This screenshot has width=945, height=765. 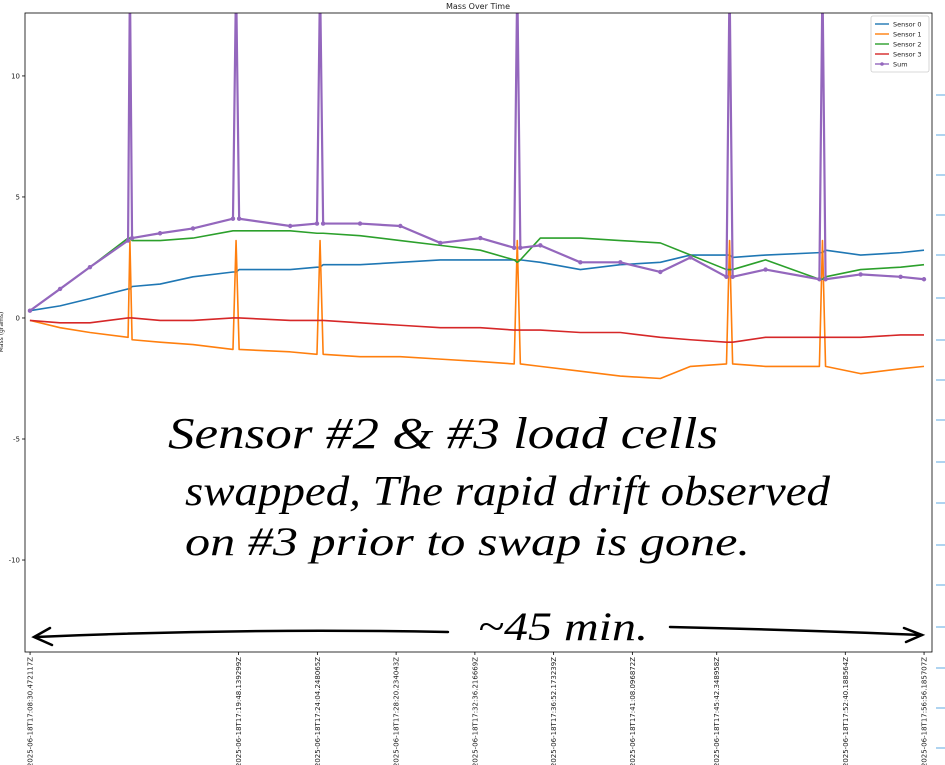 I want to click on x-tick-label: 2025-06-18T17:32:36.216669Z, so click(x=475, y=711).